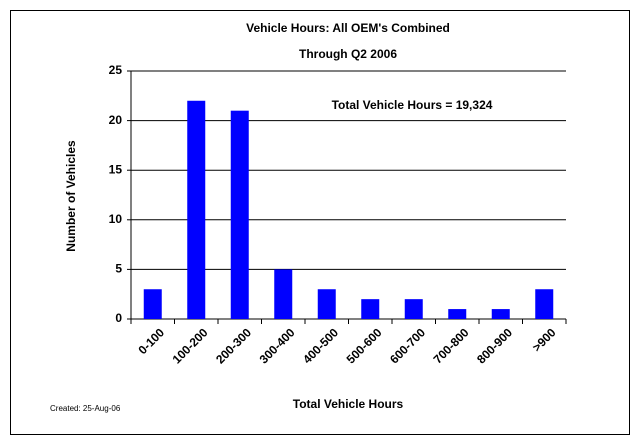 The image size is (641, 443). I want to click on y-tick-label: 15, so click(116, 169).